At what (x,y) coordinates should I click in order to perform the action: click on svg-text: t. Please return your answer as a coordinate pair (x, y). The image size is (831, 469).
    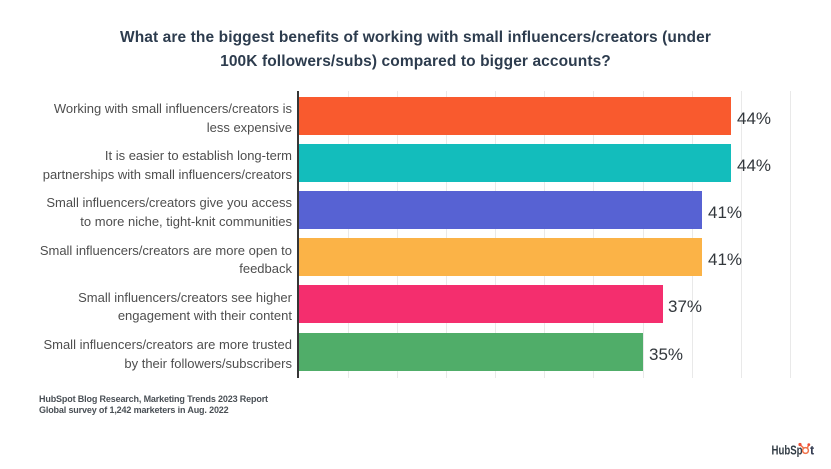
    Looking at the image, I should click on (812, 451).